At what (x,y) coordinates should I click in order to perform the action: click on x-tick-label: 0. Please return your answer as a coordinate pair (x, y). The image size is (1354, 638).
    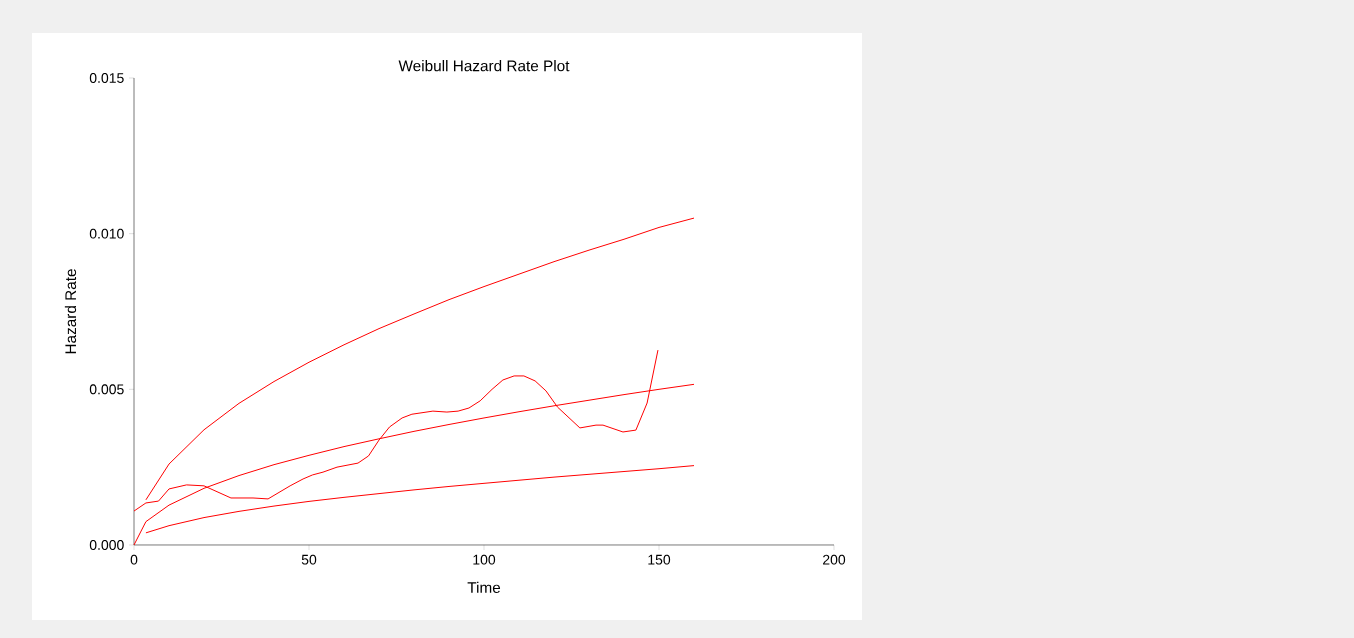
    Looking at the image, I should click on (134, 559).